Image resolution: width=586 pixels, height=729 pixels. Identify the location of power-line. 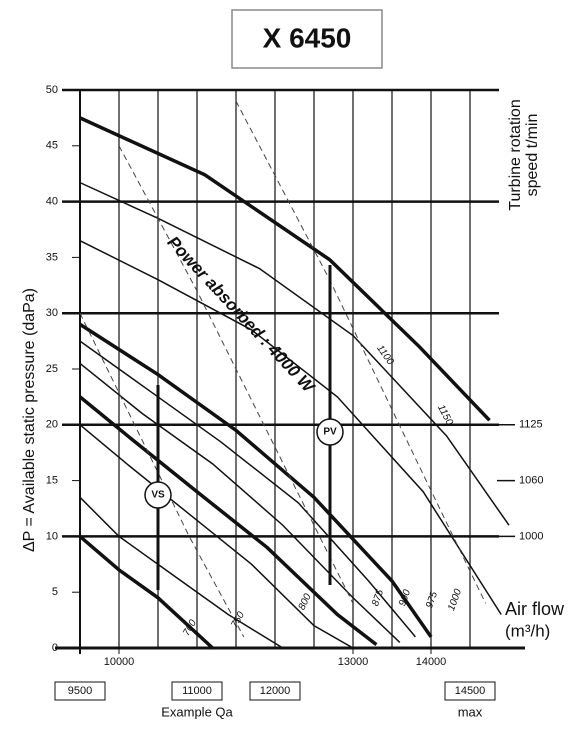
(162, 475).